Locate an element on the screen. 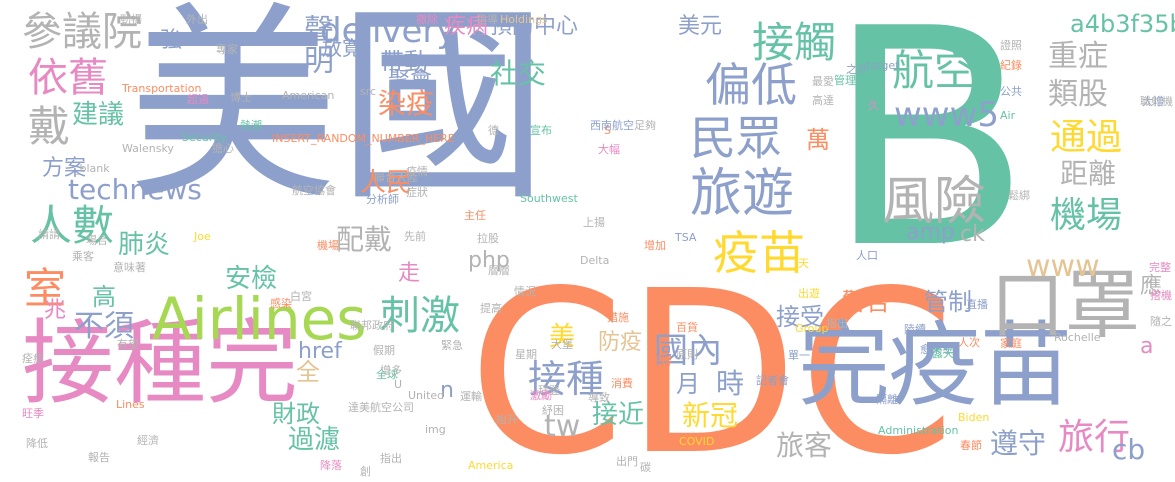 The height and width of the screenshot is (482, 1175). cloud-word: 大堡 is located at coordinates (562, 344).